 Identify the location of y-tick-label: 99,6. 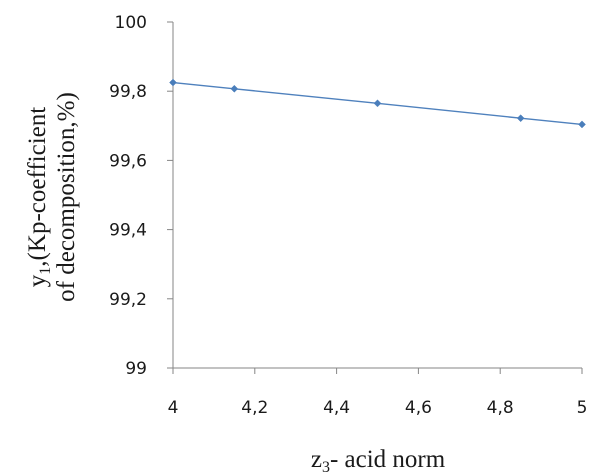
(128, 161).